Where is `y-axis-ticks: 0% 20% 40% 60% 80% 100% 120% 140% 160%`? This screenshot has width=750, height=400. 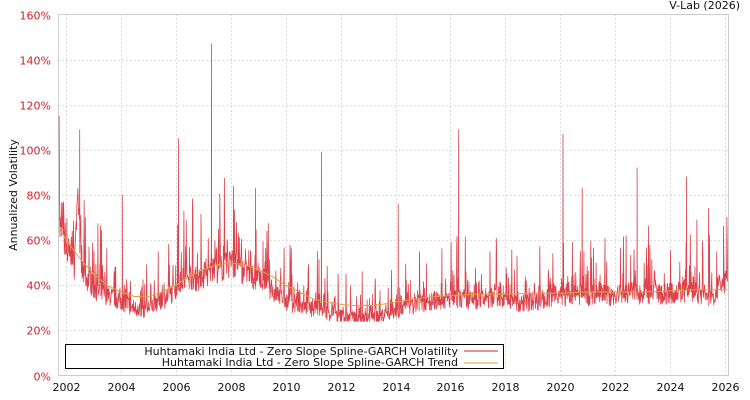 y-axis-ticks: 0% 20% 40% 60% 80% 100% 120% 140% 160% is located at coordinates (35, 197).